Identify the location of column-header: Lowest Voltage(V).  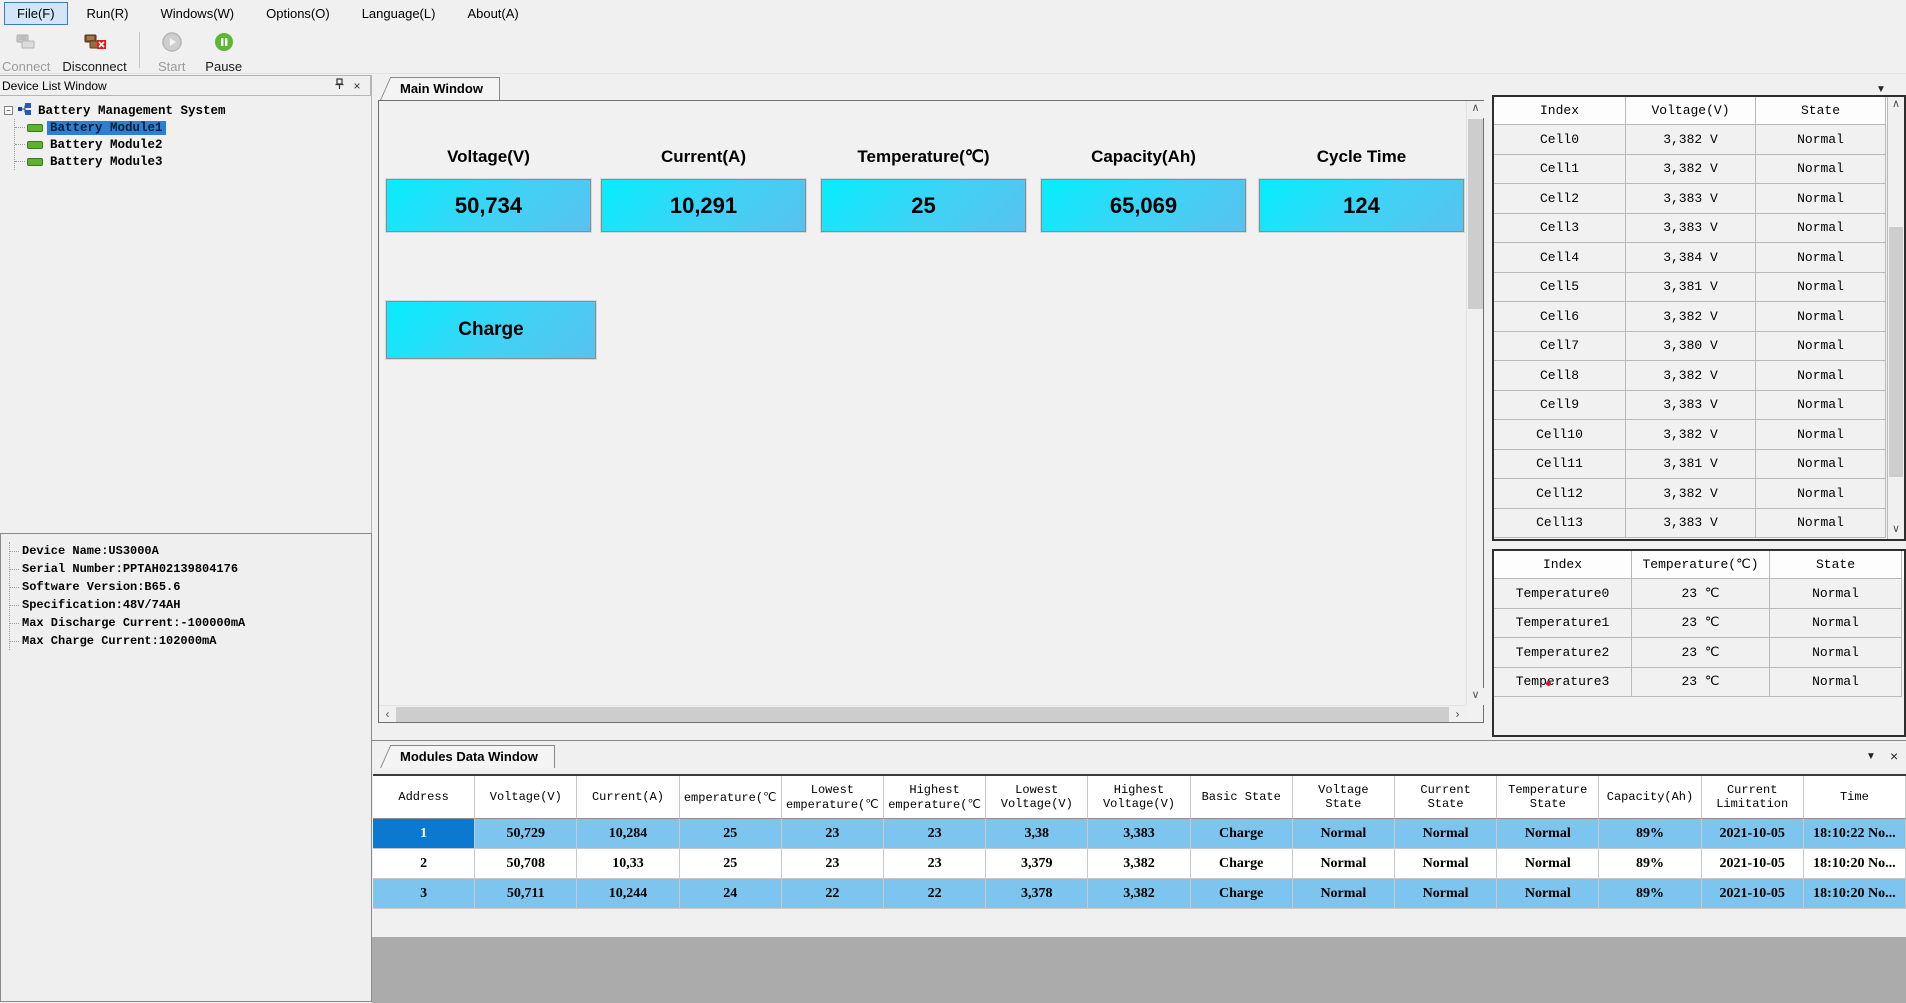
(1037, 797).